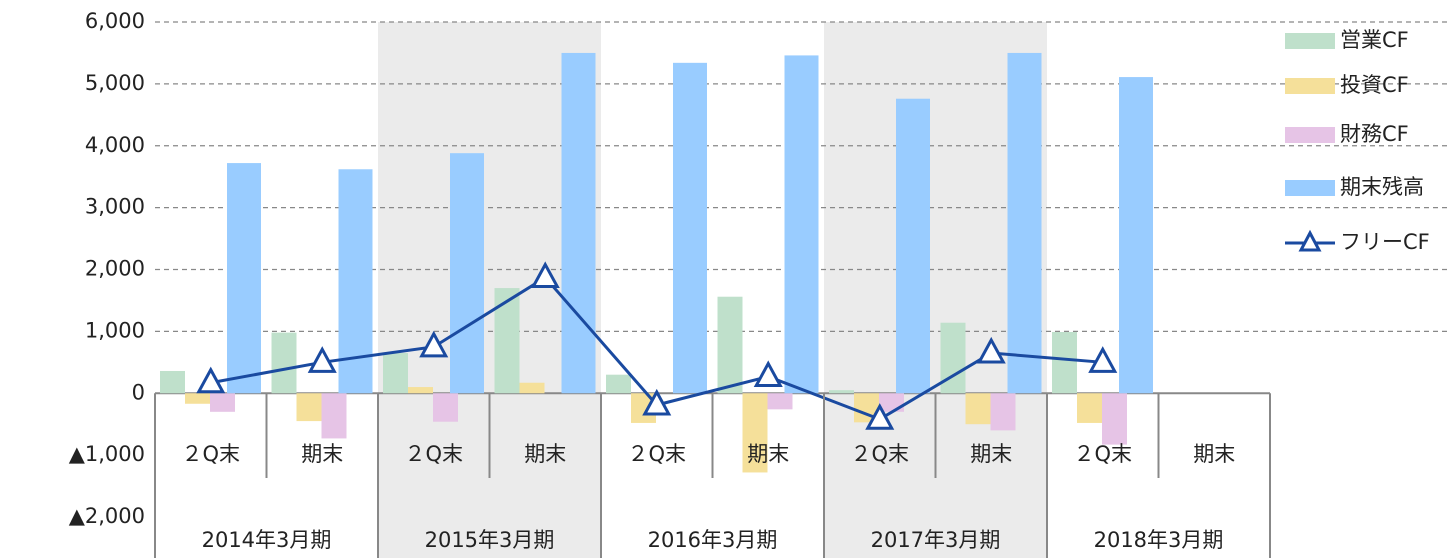  What do you see at coordinates (115, 330) in the screenshot?
I see `y-tick-label: 1,000` at bounding box center [115, 330].